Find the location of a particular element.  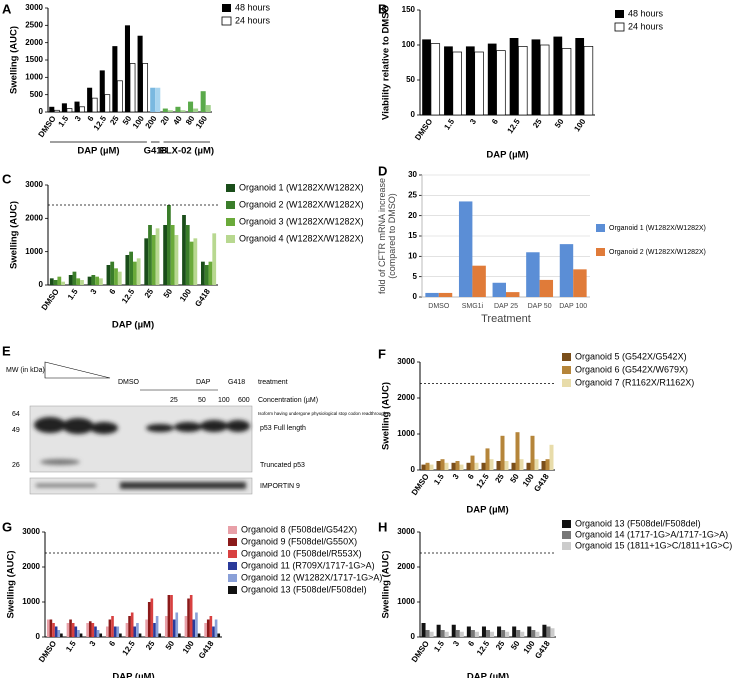

legend-label: Organoid 10 (F508del/R553X) is located at coordinates (301, 553).